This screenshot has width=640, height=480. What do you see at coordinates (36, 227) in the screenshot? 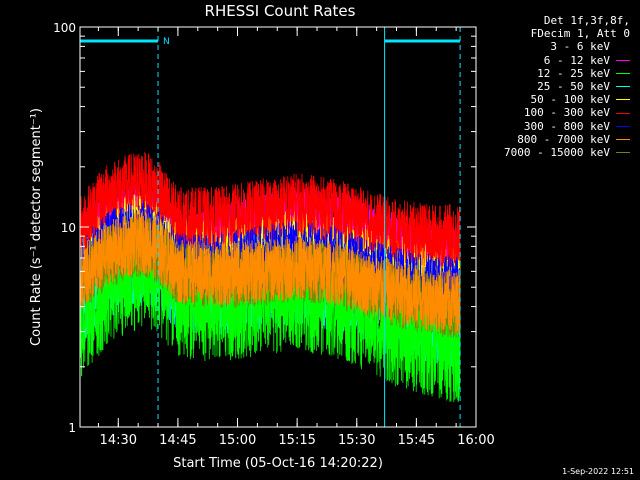
I see `y-axis-label: Count Rate (s⁻¹ detector segment⁻¹)` at bounding box center [36, 227].